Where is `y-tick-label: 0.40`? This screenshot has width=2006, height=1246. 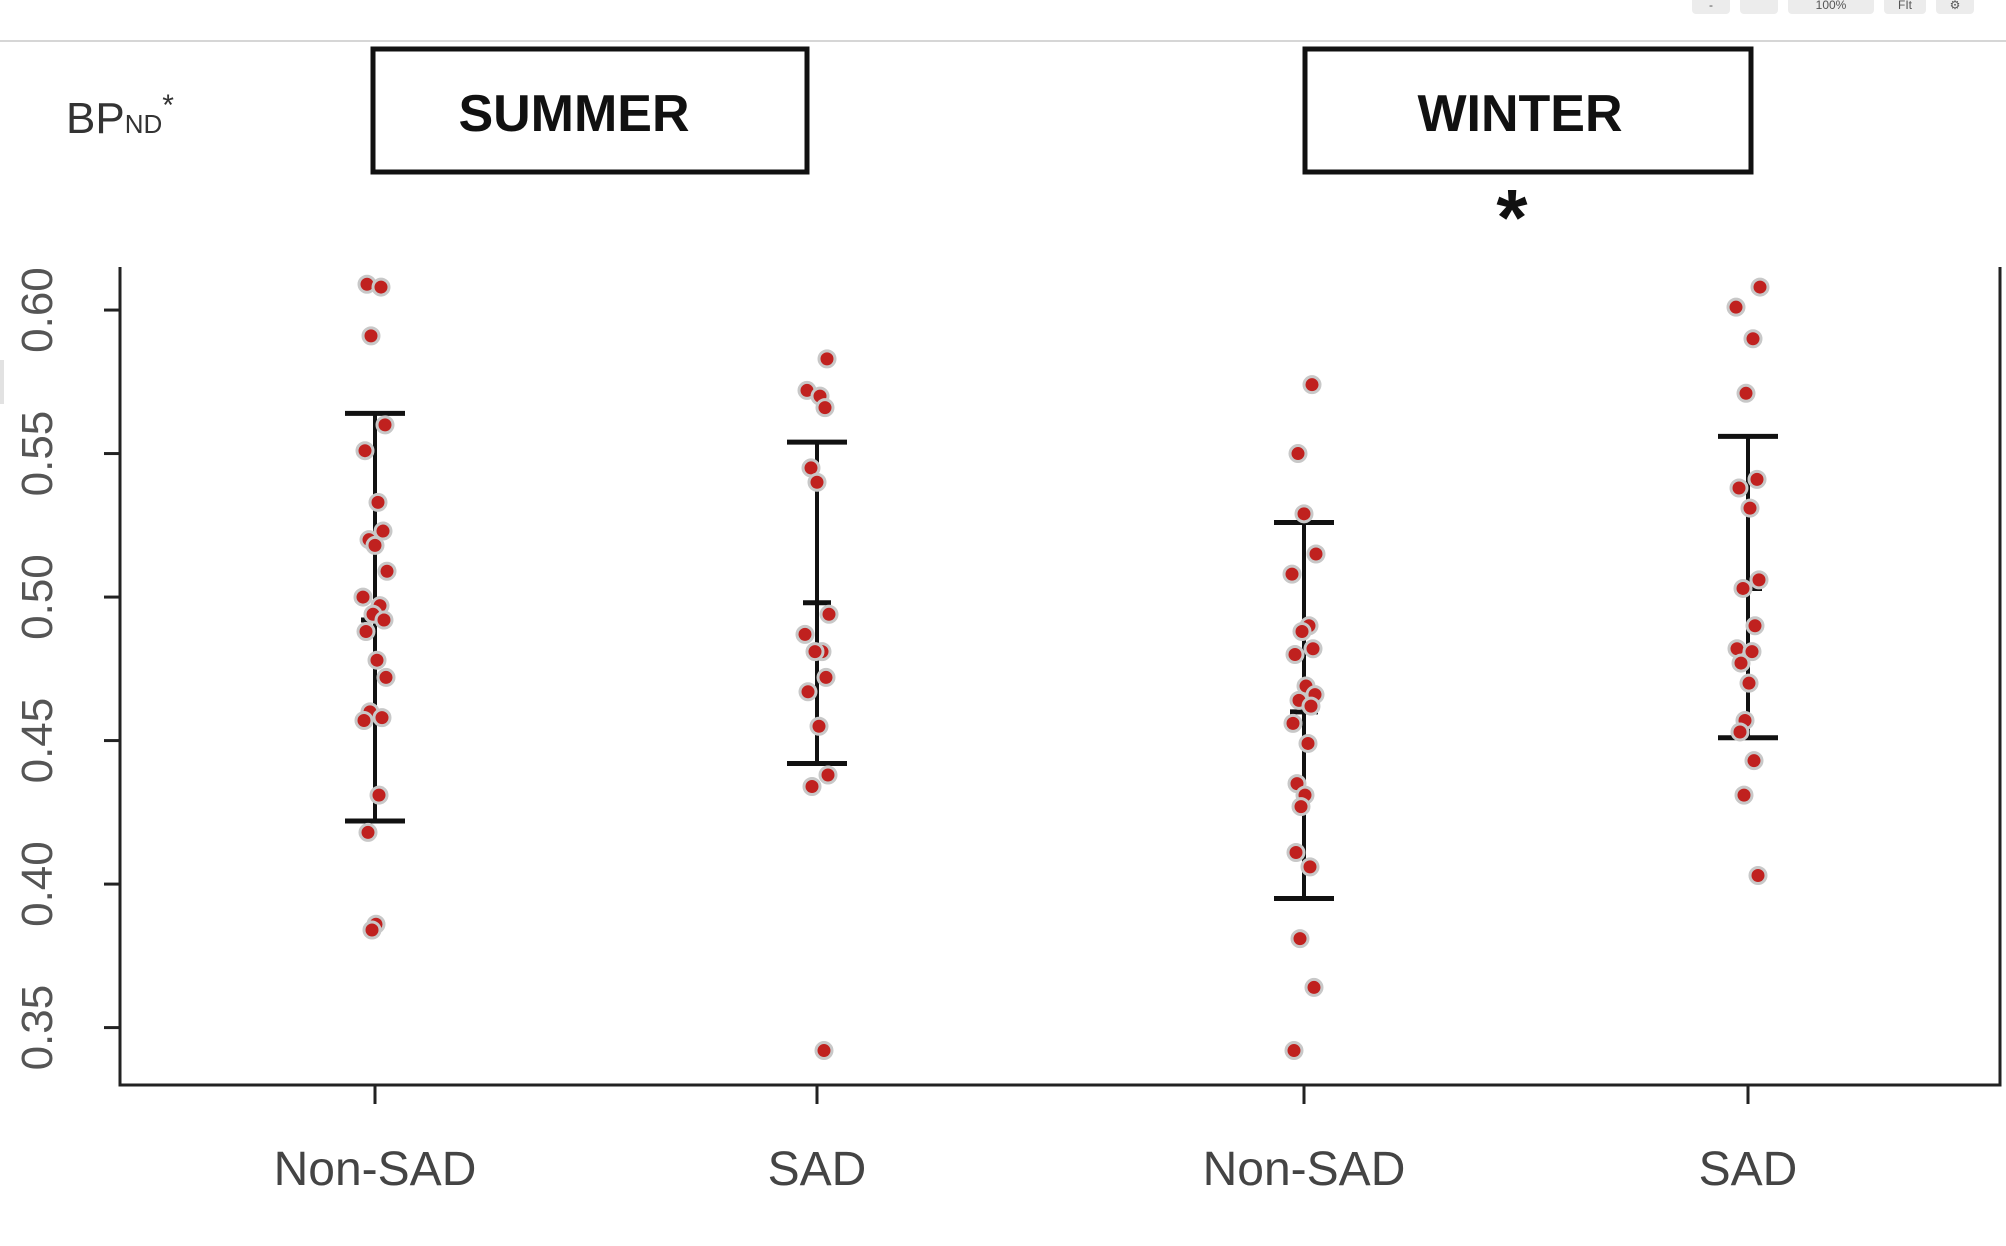
y-tick-label: 0.40 is located at coordinates (37, 884).